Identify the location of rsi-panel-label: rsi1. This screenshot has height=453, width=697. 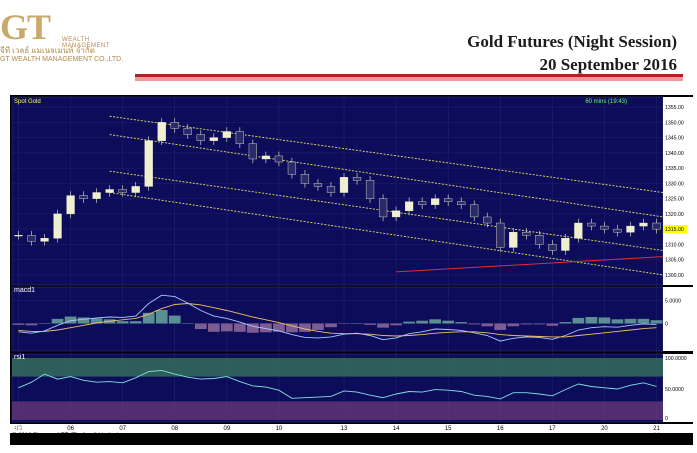
(19, 357).